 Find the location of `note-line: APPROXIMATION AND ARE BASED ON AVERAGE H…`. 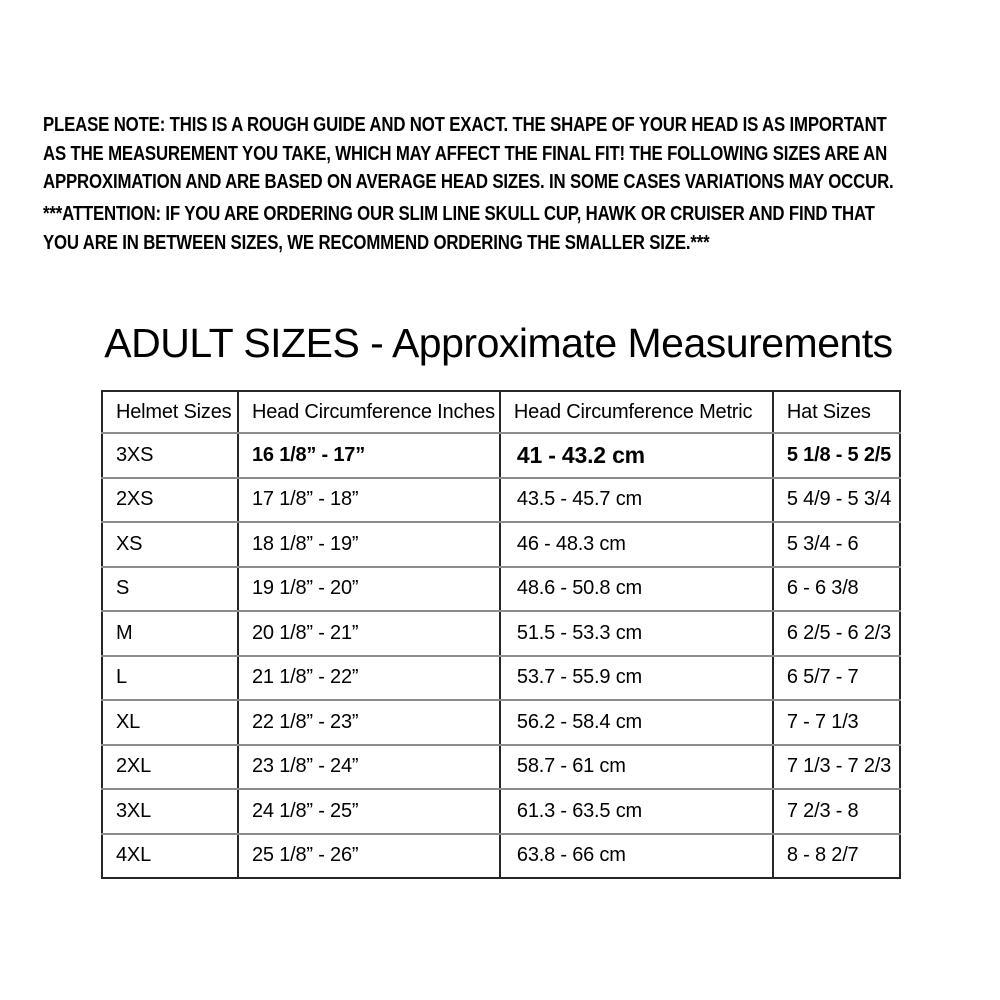

note-line: APPROXIMATION AND ARE BASED ON AVERAGE H… is located at coordinates (468, 182).